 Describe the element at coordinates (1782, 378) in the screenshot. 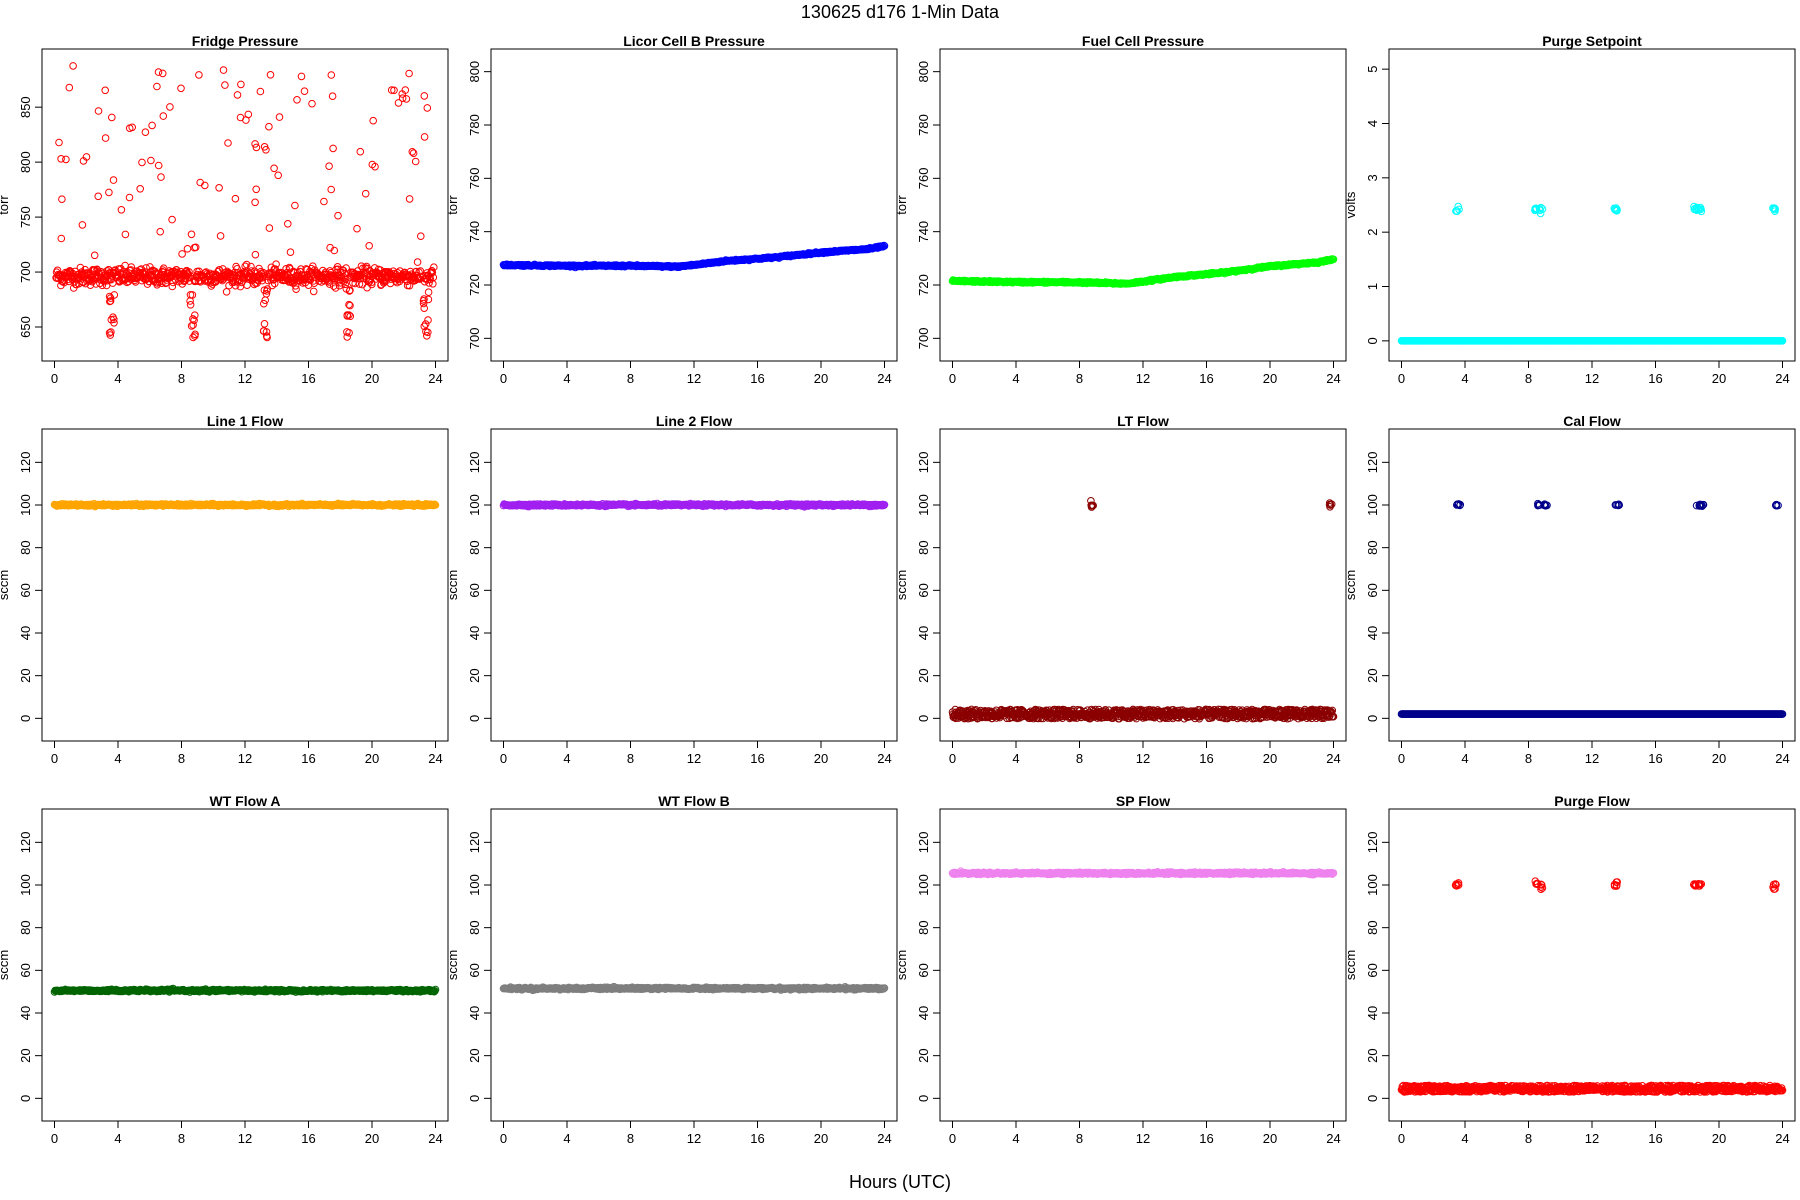

I see `x-tick-label: 24` at that location.